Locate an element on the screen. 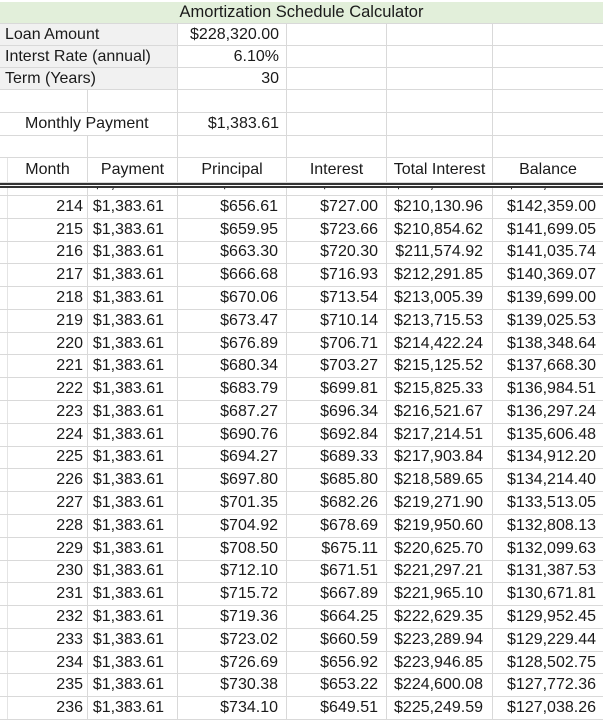 The image size is (603, 720). cell-principal: $719.36 is located at coordinates (232, 617).